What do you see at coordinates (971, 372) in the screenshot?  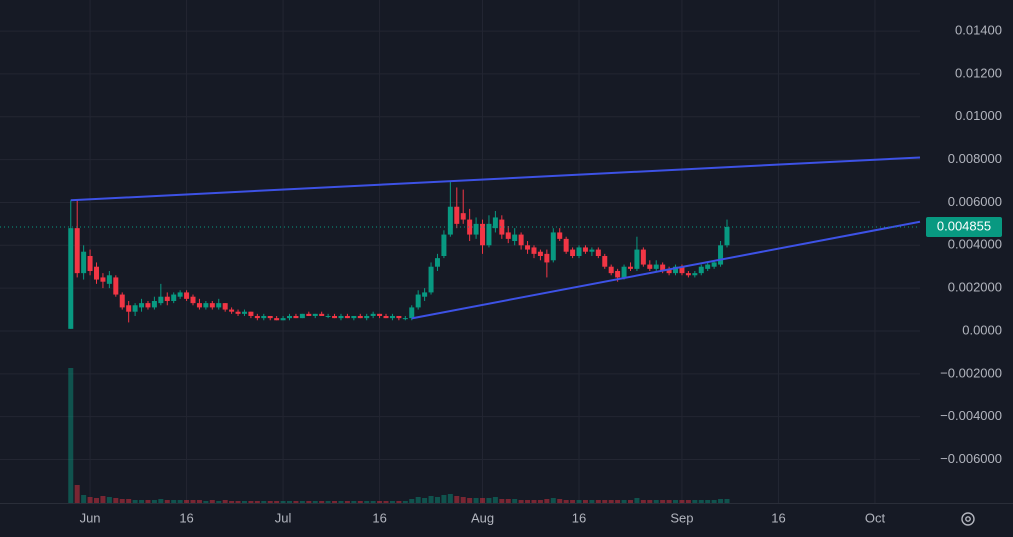 I see `y-tick-label: −0.002000` at bounding box center [971, 372].